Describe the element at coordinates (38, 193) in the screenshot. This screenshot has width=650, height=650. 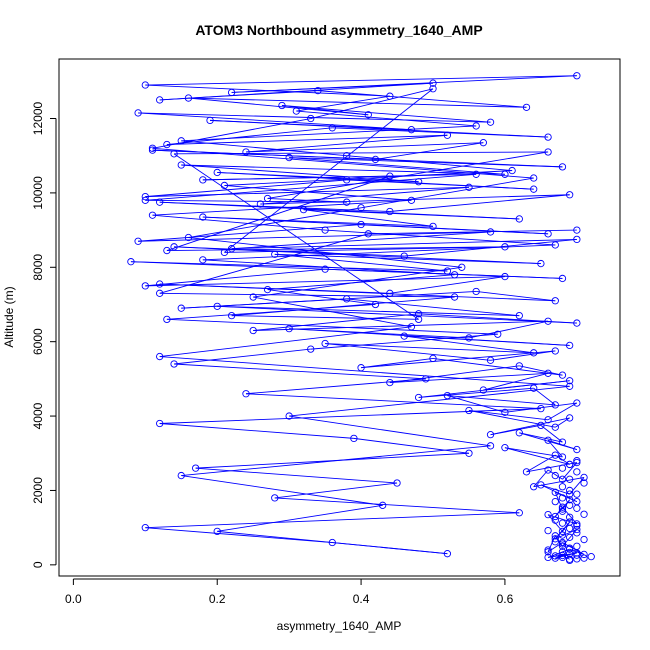
I see `y-tick-label: 10000` at that location.